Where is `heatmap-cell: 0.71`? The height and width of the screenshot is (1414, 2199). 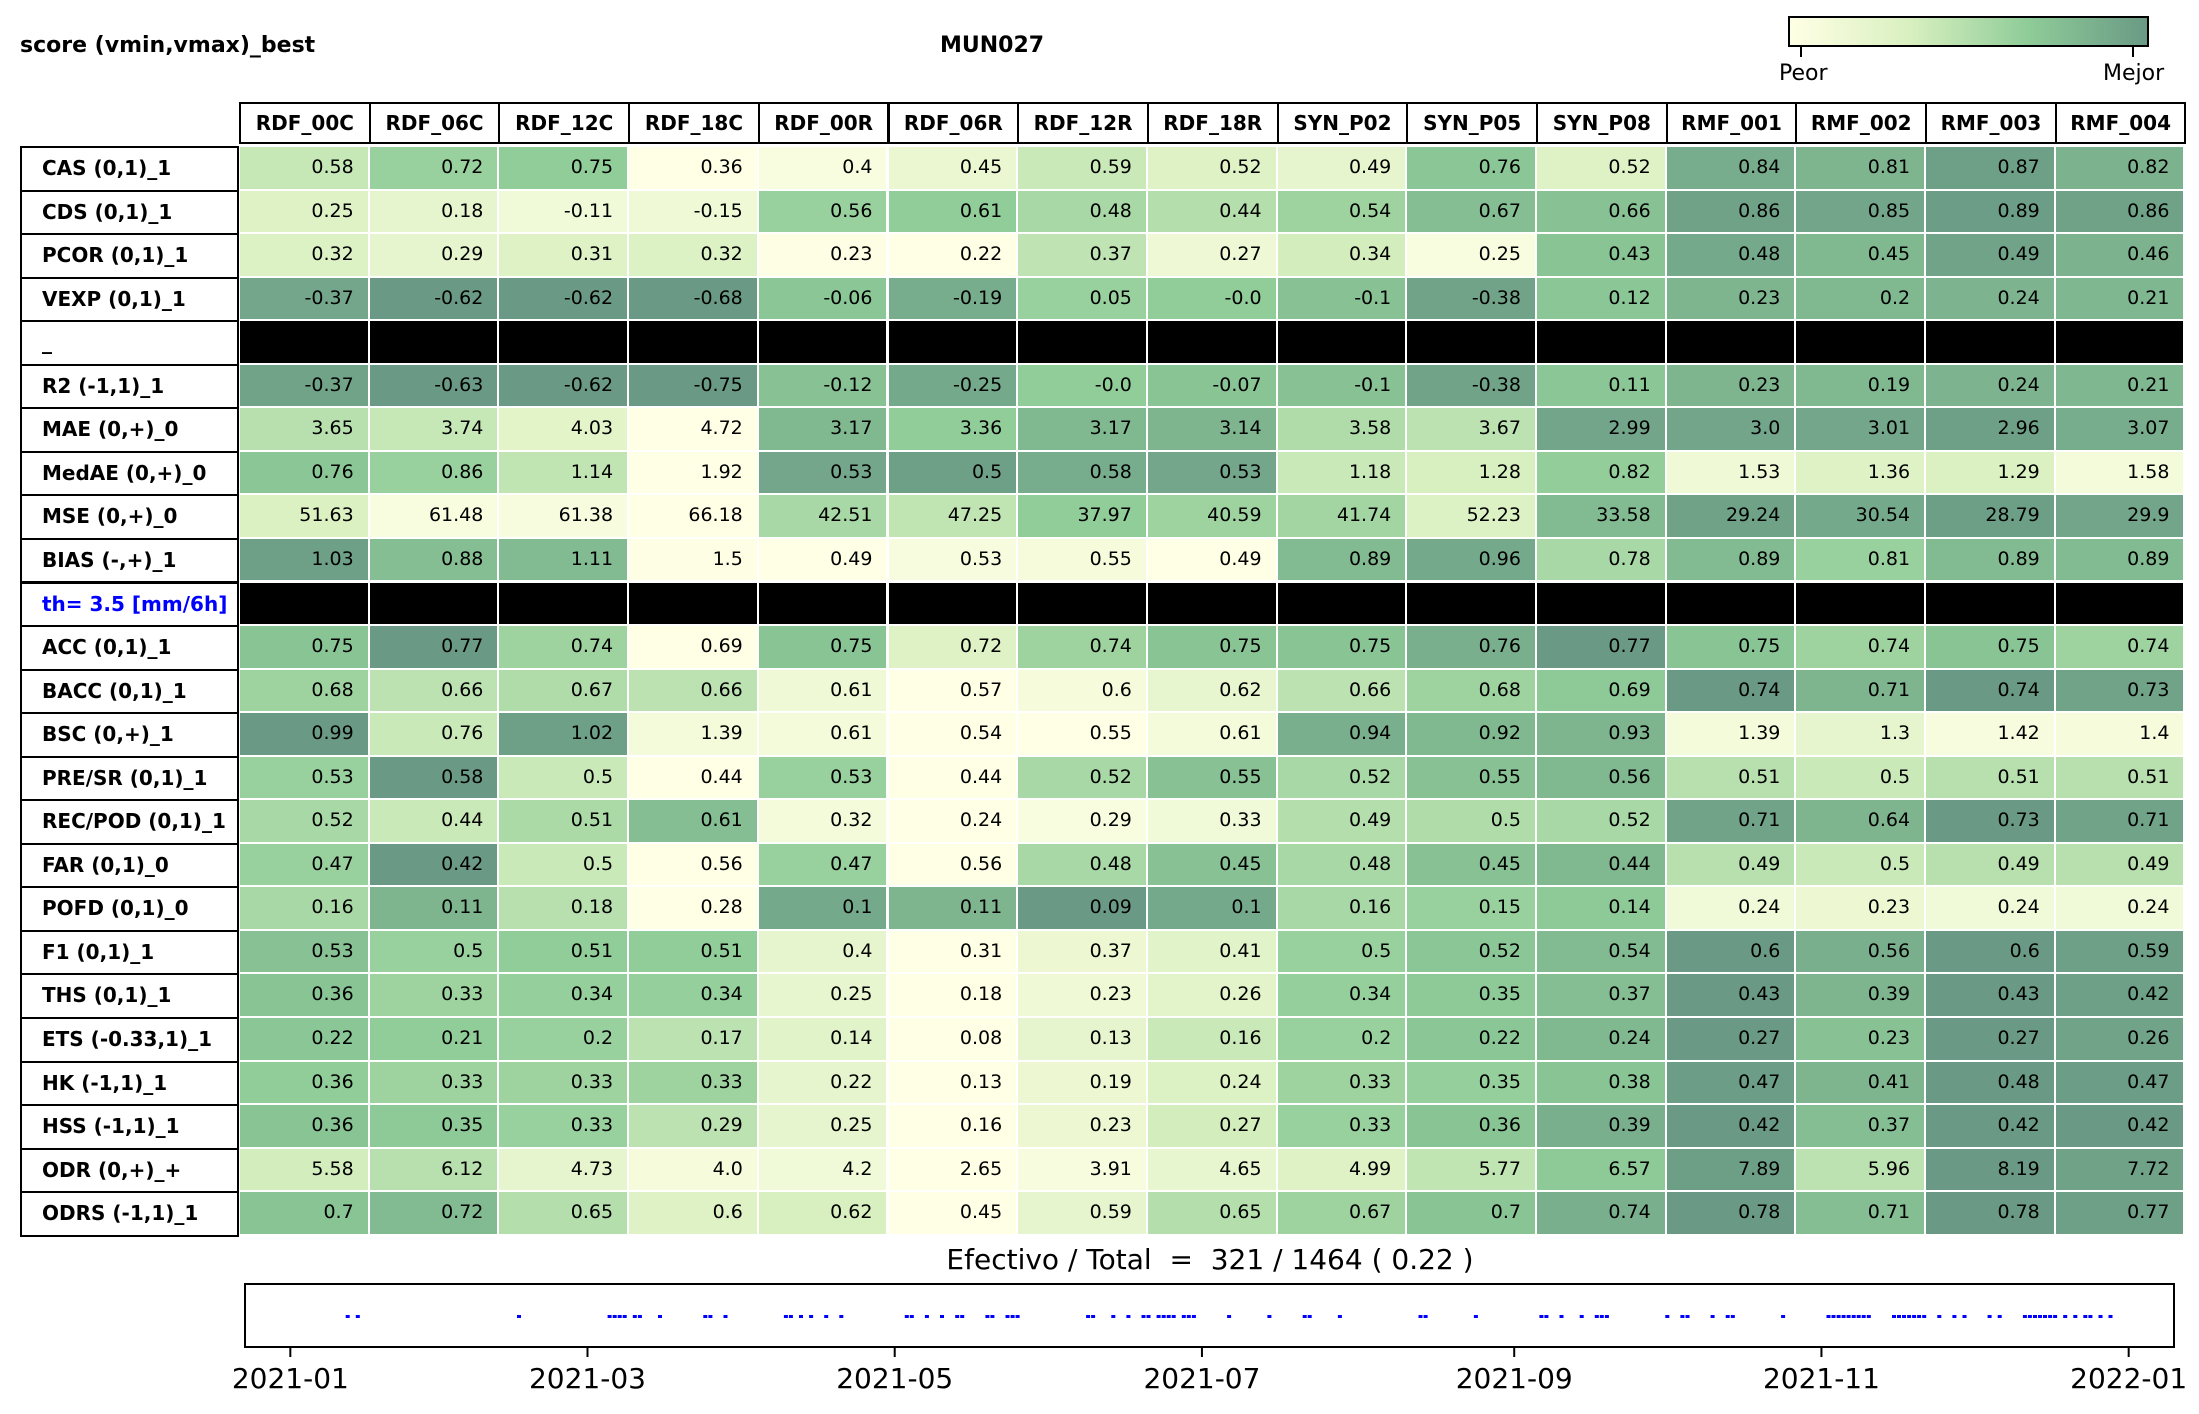
heatmap-cell: 0.71 is located at coordinates (1860, 690).